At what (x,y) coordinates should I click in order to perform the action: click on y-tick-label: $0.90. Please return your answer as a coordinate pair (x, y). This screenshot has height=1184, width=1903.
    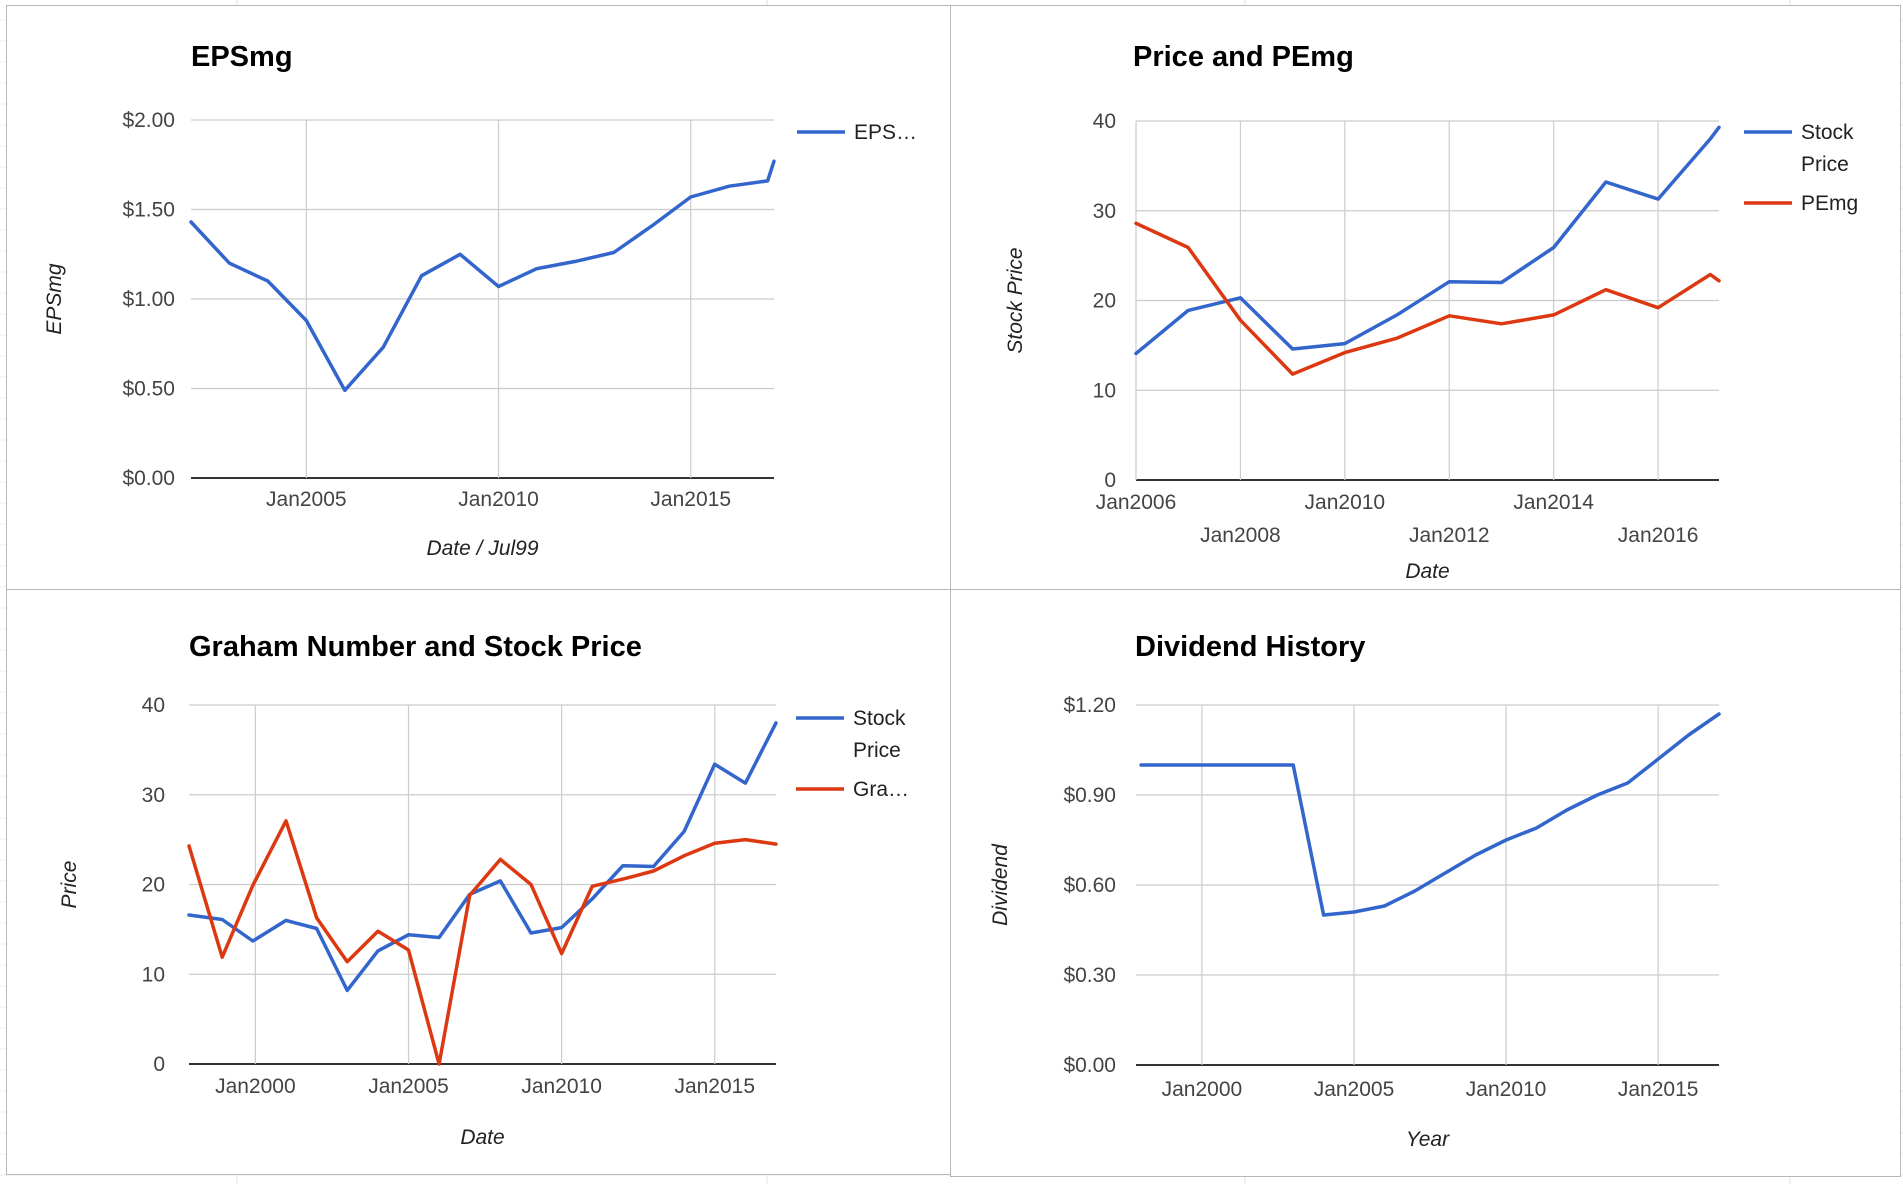
    Looking at the image, I should click on (1089, 795).